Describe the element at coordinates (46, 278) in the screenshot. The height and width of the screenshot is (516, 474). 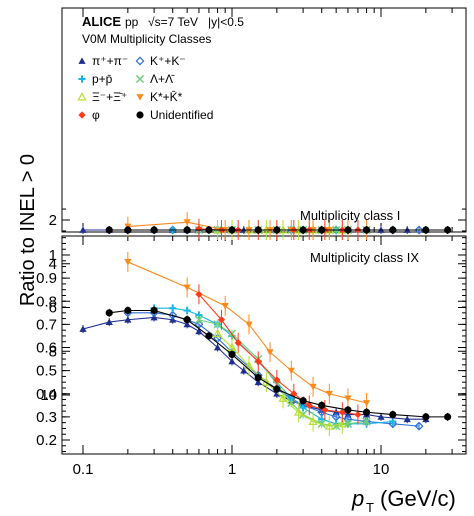
I see `y-tick-label: 0.9` at that location.